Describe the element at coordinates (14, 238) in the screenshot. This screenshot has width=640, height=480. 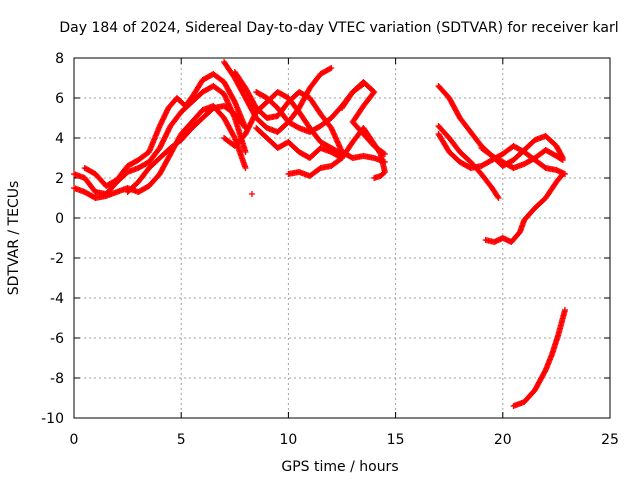
I see `y-axis-label: SDTVAR / TECUs` at that location.